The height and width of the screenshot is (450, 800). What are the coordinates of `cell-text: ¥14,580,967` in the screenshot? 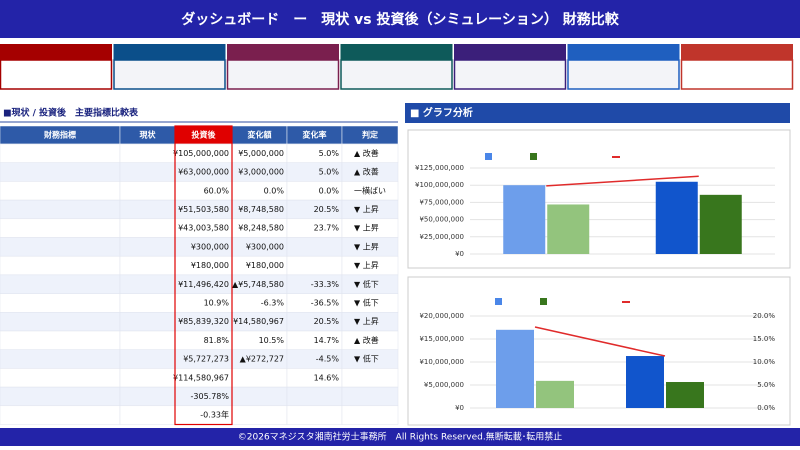 It's located at (258, 321).